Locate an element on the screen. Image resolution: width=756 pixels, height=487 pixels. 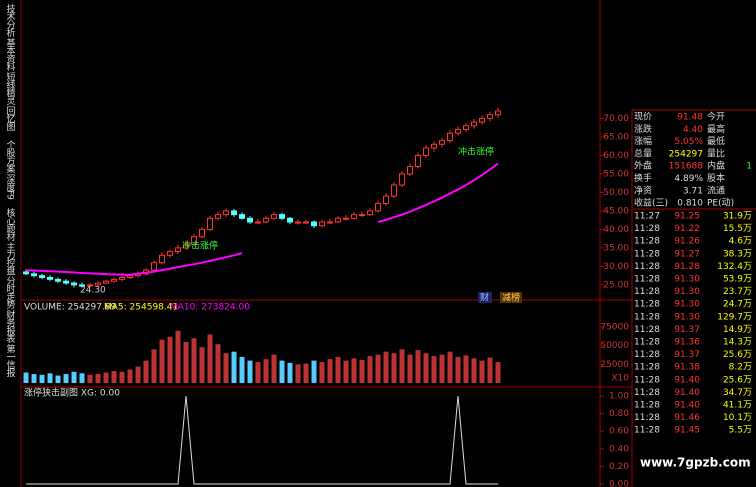
side-tab: 技术分析 is located at coordinates (10, 20).